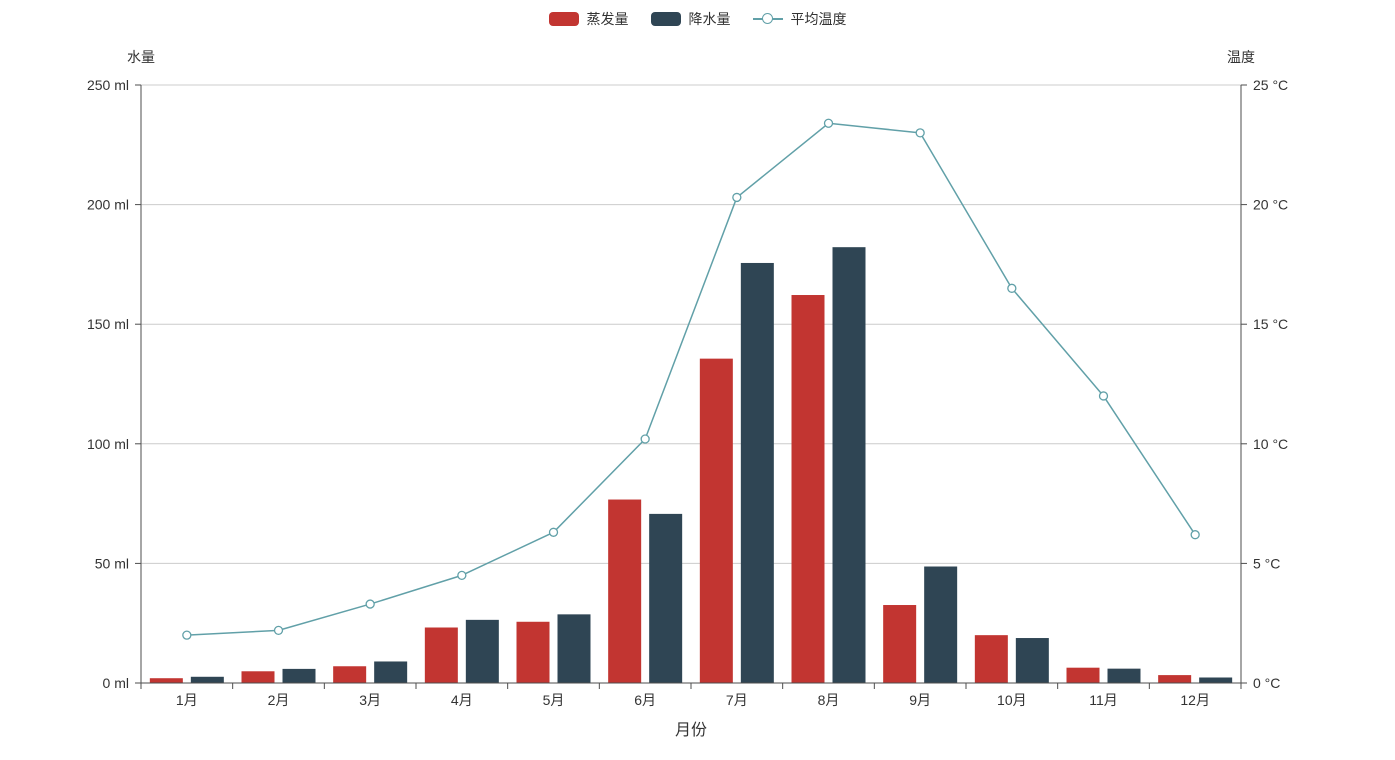 The width and height of the screenshot is (1395, 760). What do you see at coordinates (1195, 535) in the screenshot?
I see `point-avg-temperature-12月` at bounding box center [1195, 535].